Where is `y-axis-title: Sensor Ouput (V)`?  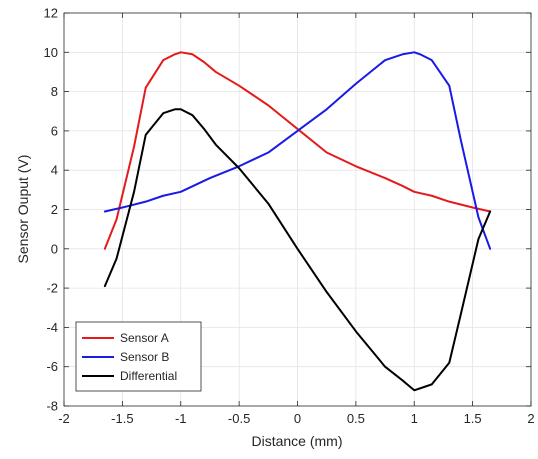 y-axis-title: Sensor Ouput (V) is located at coordinates (23, 209).